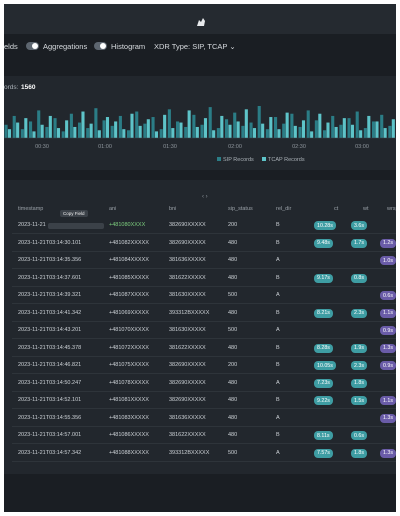  Describe the element at coordinates (50, 452) in the screenshot. I see `table-cell: 2023-11-21T03:14:57.342` at that location.